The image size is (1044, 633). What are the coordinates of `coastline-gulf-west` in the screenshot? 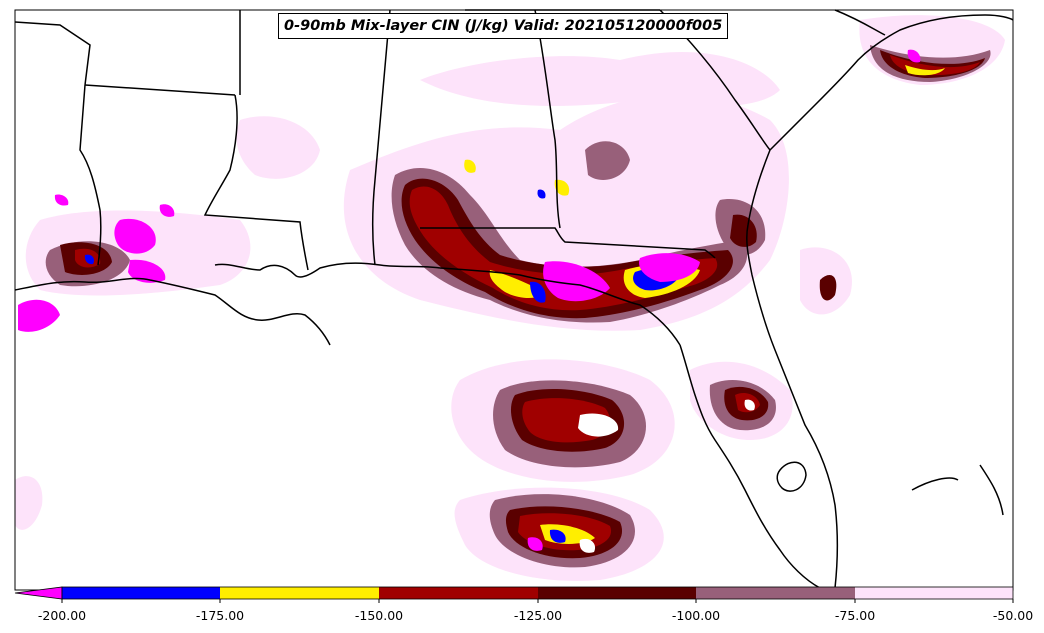 It's located at (172, 311).